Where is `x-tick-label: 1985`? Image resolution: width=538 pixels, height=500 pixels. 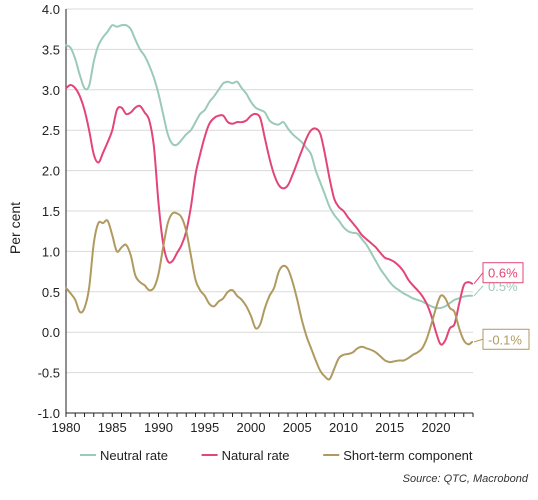 x-tick-label: 1985 is located at coordinates (112, 427).